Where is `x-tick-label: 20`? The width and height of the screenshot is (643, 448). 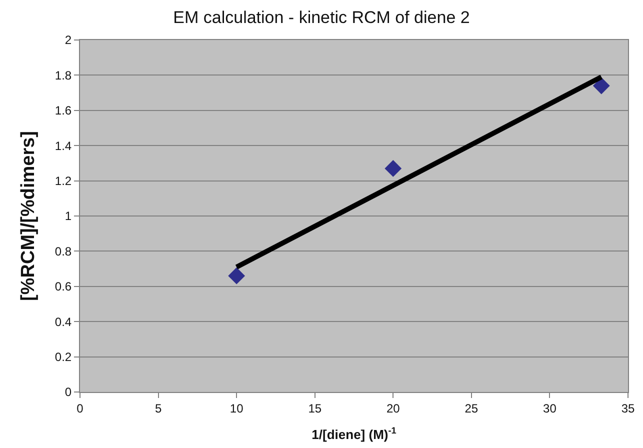
x-tick-label: 20 is located at coordinates (393, 408).